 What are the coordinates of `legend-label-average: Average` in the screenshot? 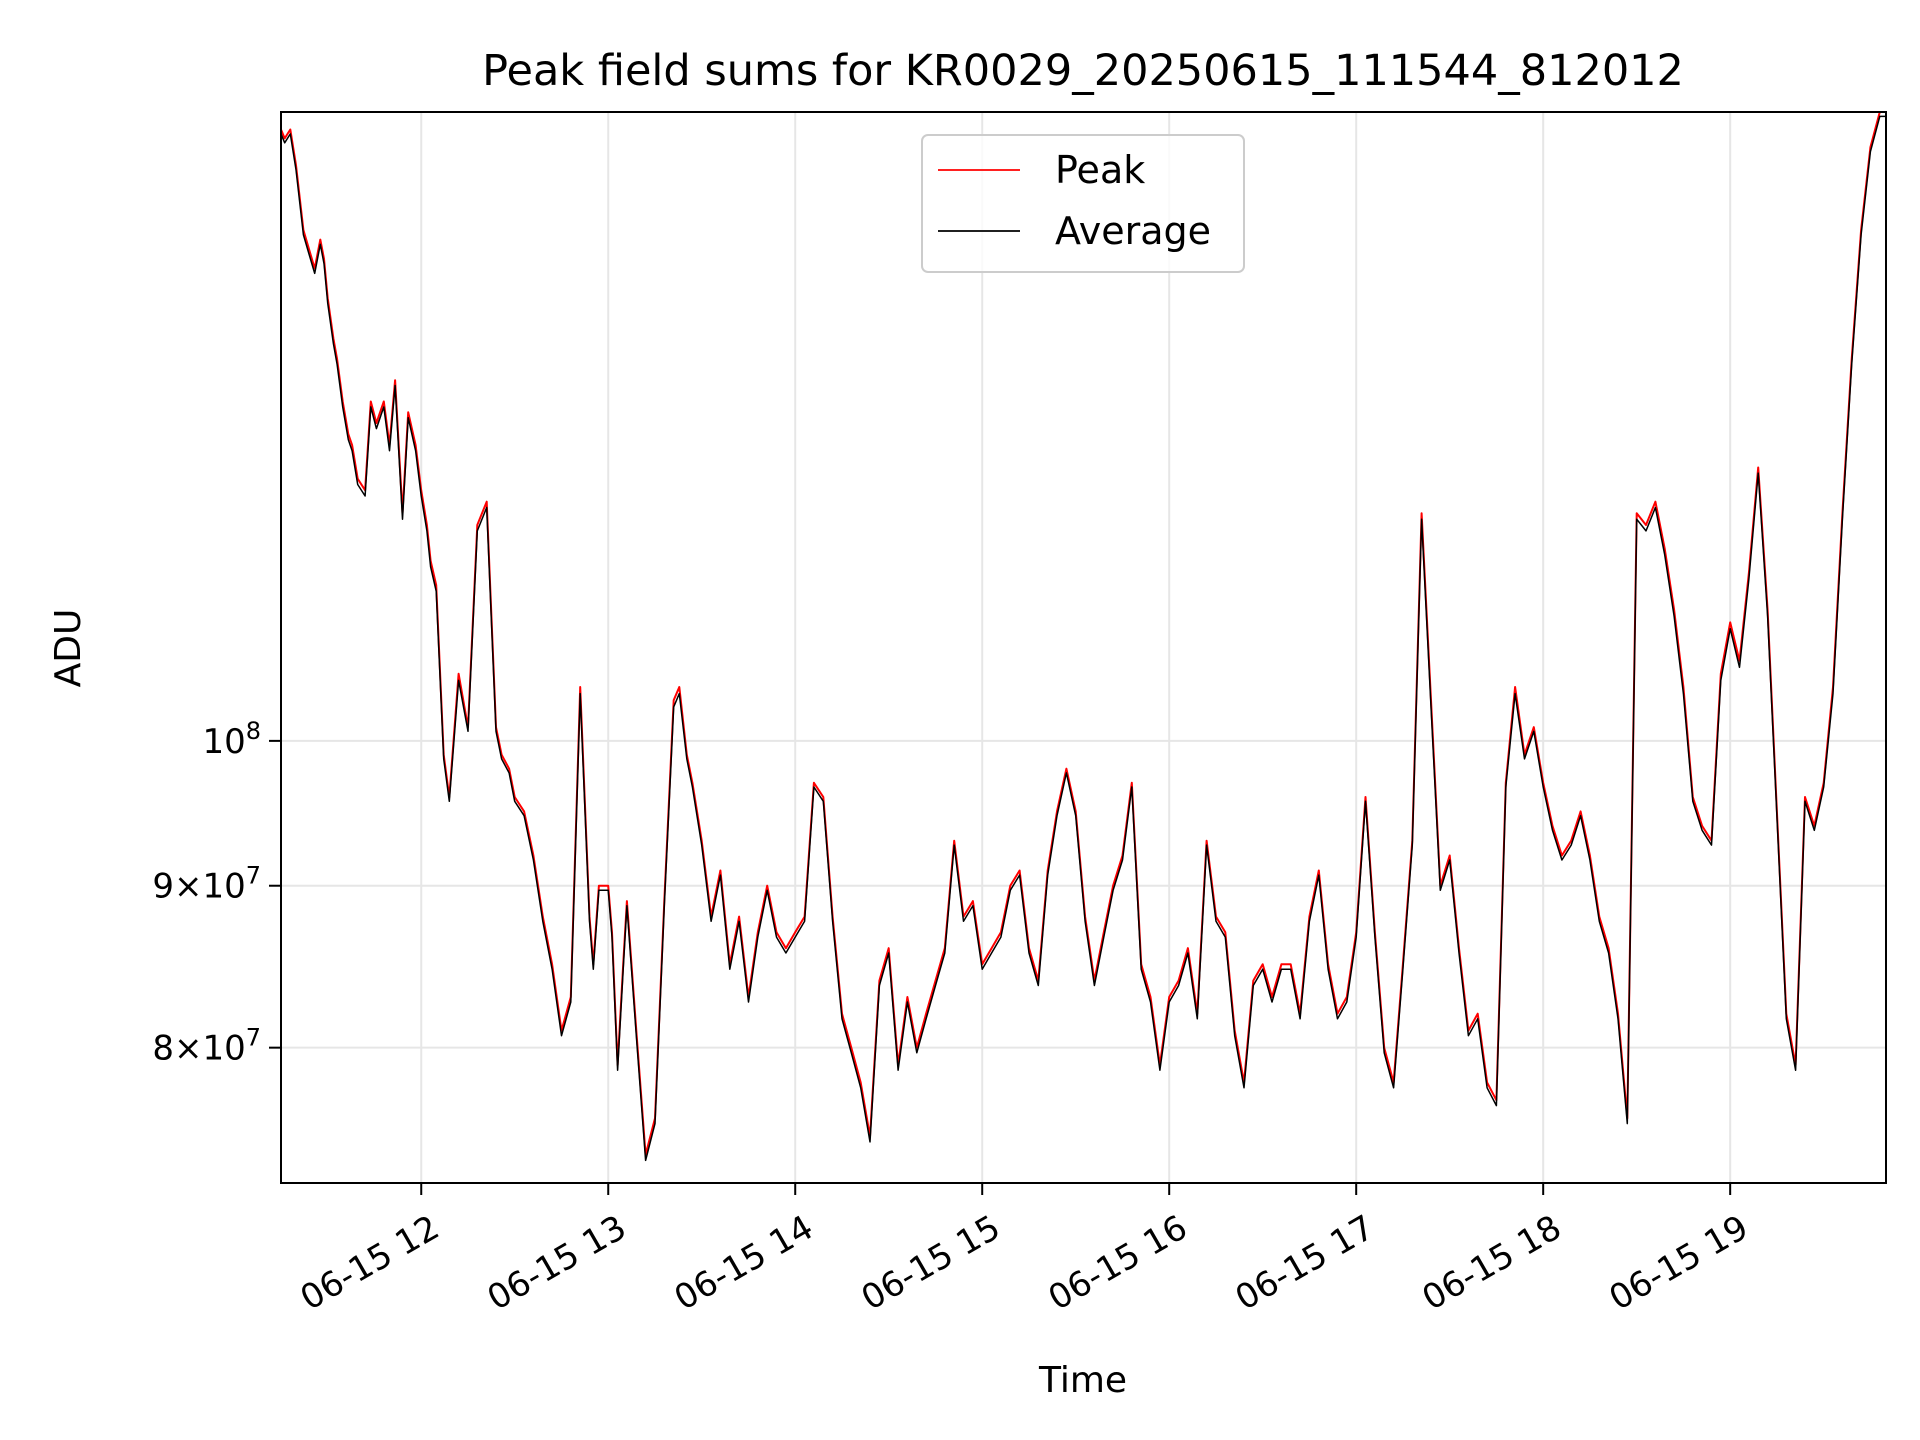 It's located at (1133, 231).